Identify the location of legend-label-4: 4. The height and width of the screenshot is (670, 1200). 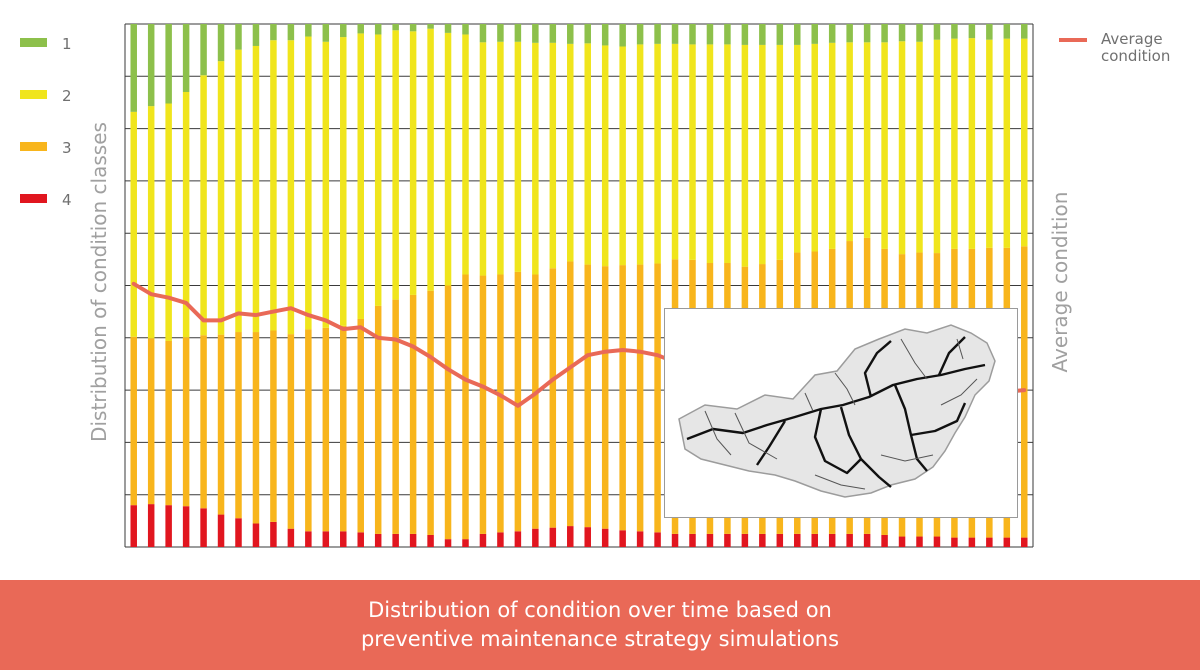
(67, 200).